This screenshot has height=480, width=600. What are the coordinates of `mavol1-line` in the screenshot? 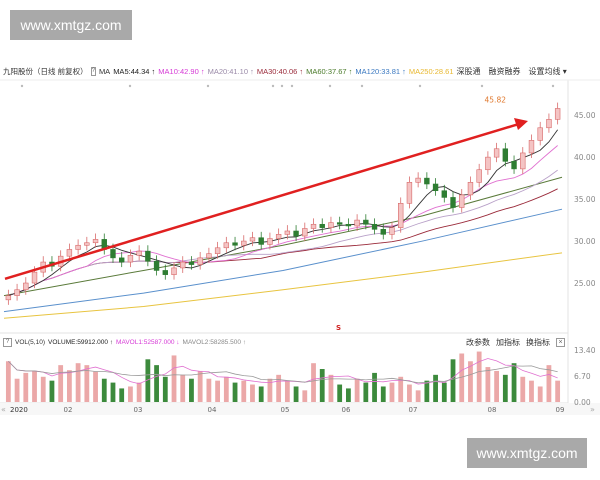 It's located at (283, 371).